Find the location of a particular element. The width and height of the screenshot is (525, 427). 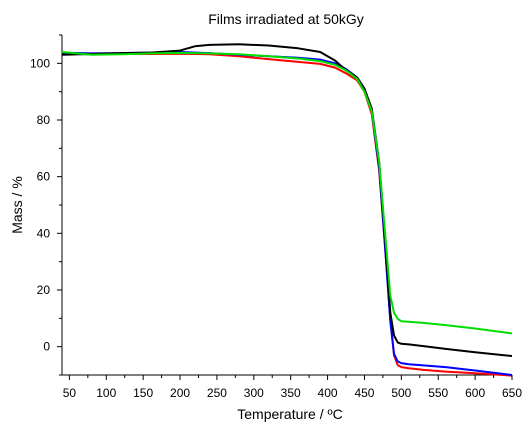

y-tick-label: 40 is located at coordinates (44, 233).